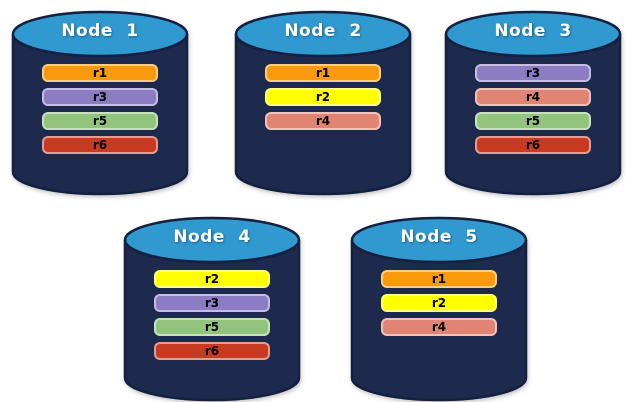 This screenshot has width=638, height=402. I want to click on node-label: Node 2, so click(323, 31).